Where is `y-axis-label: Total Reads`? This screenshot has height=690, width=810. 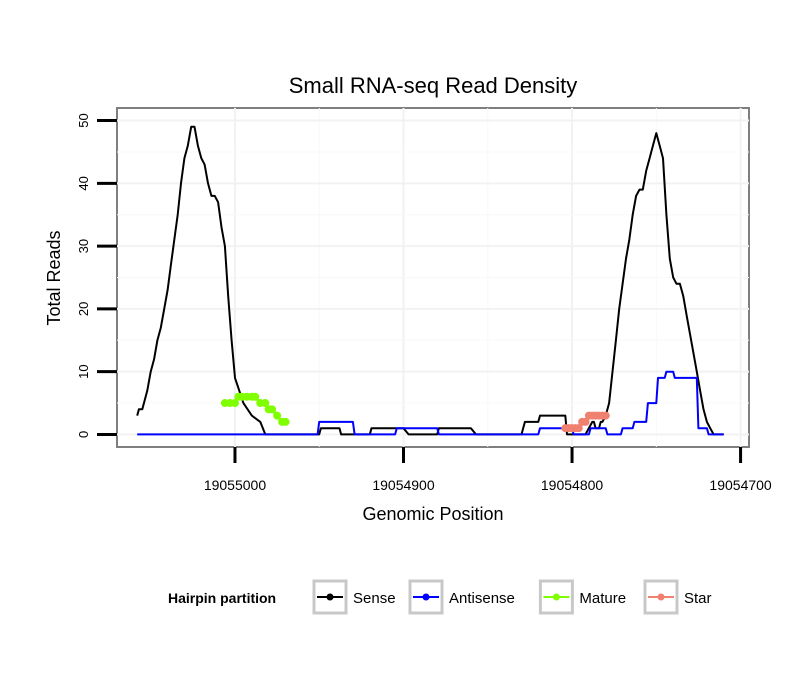 y-axis-label: Total Reads is located at coordinates (54, 277).